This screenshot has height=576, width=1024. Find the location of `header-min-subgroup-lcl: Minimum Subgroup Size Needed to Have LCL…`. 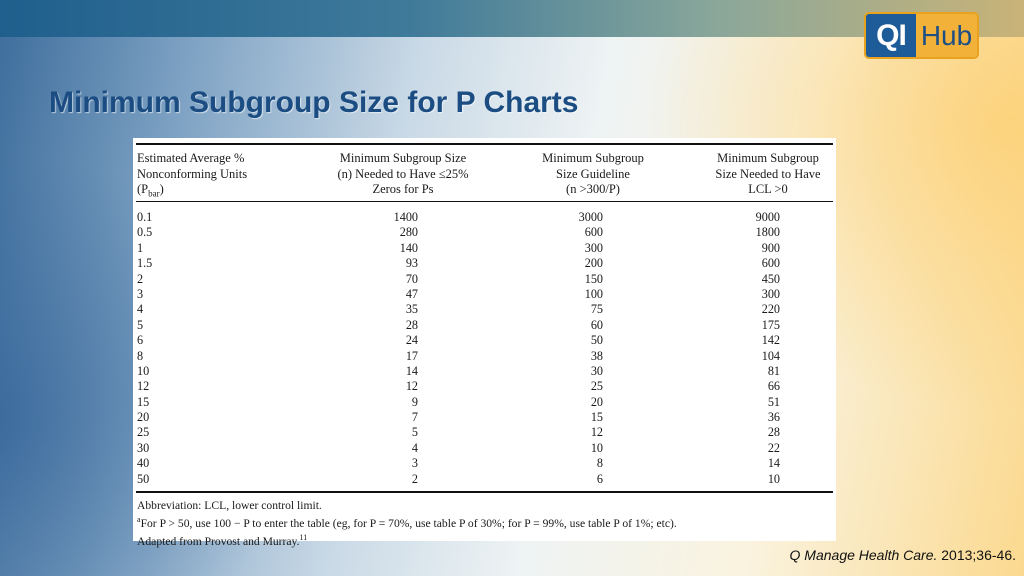

header-min-subgroup-lcl: Minimum Subgroup Size Needed to Have LCL… is located at coordinates (768, 174).